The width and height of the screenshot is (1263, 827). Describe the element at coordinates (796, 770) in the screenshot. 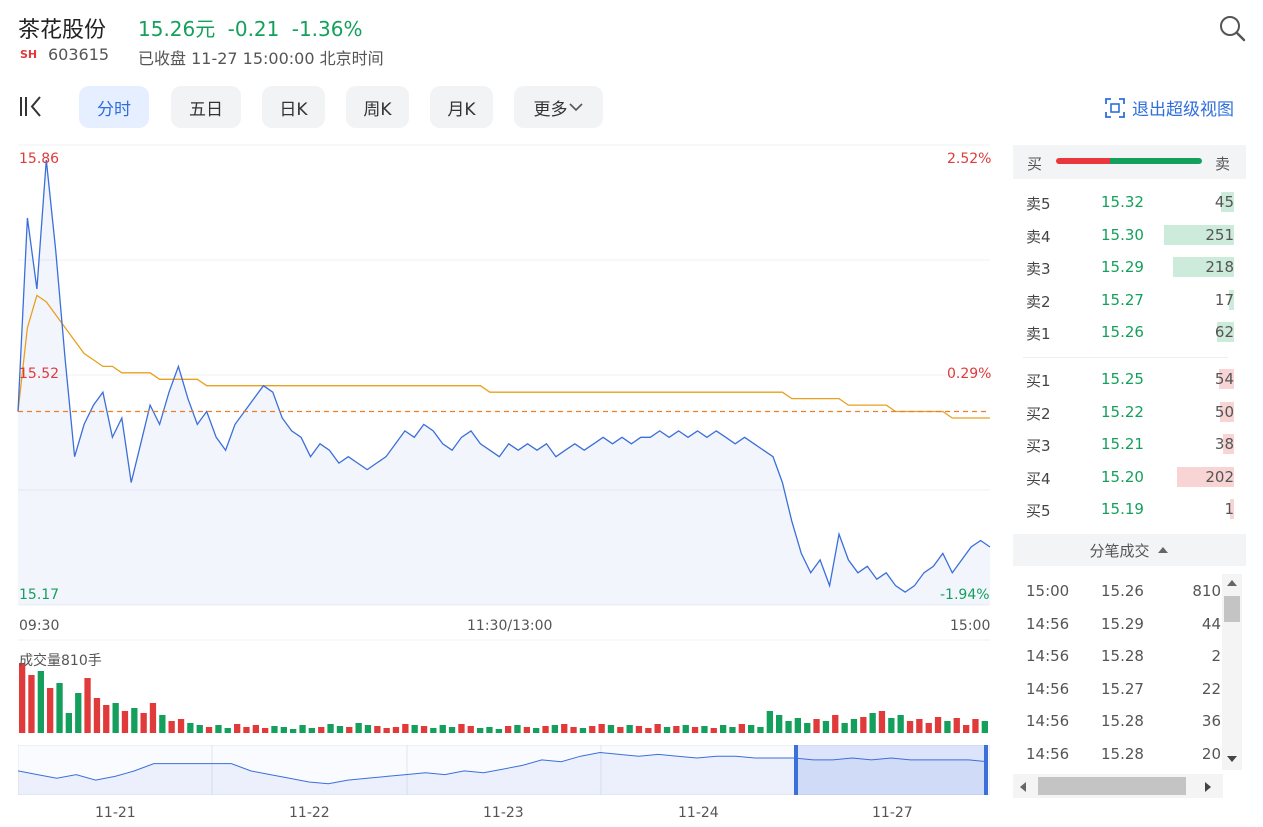

I see `range-handle-left` at that location.